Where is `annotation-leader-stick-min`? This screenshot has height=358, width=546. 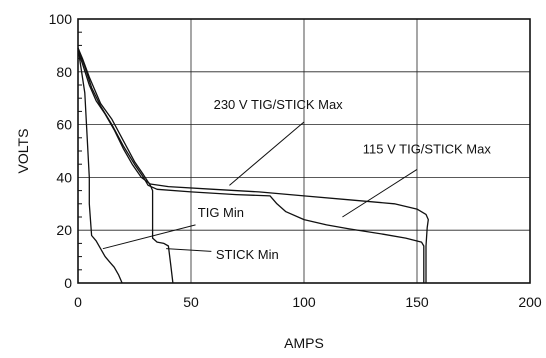
annotation-leader-stick-min is located at coordinates (189, 250).